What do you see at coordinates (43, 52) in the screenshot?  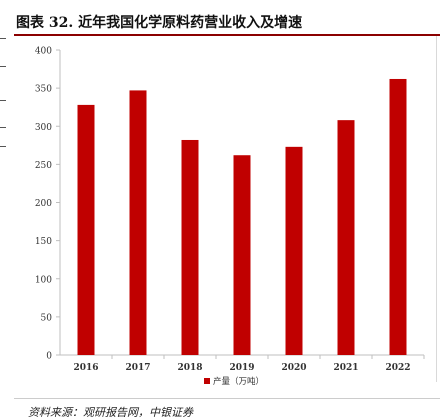 I see `y-tick-label: 400` at bounding box center [43, 52].